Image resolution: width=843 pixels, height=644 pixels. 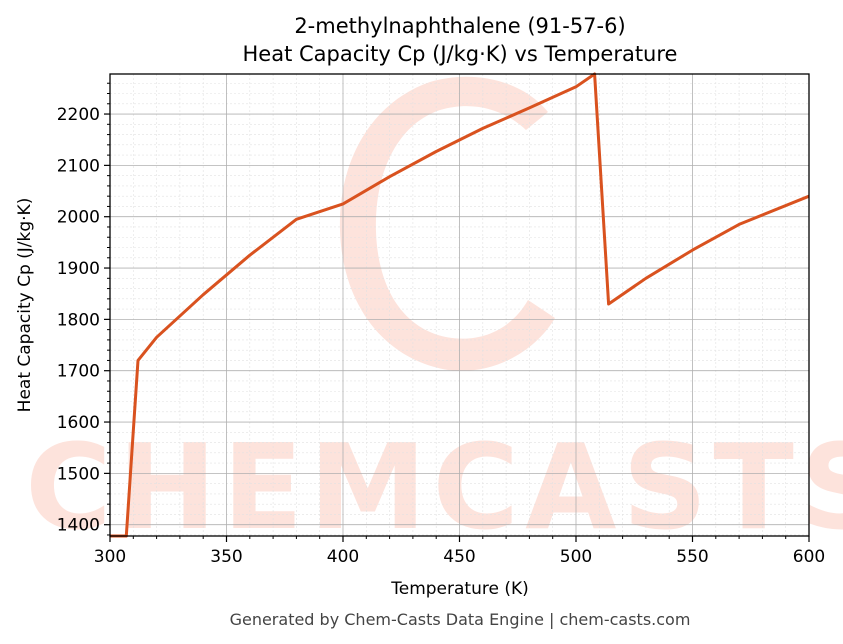 What do you see at coordinates (459, 589) in the screenshot?
I see `x-axis-label: Temperature (K)` at bounding box center [459, 589].